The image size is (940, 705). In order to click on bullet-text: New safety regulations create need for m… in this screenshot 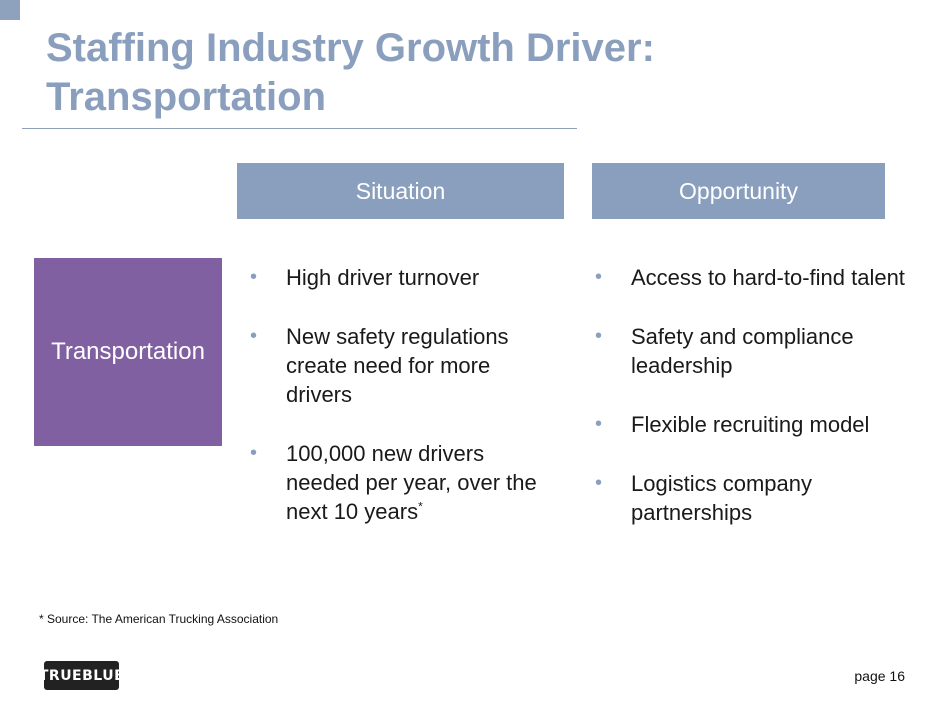, I will do `click(397, 365)`.